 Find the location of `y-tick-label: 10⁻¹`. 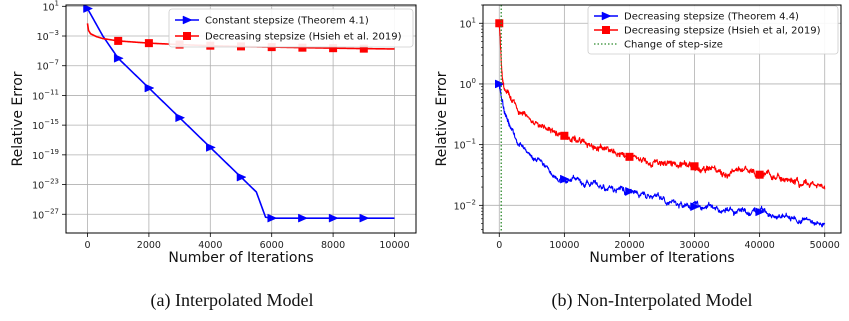

y-tick-label: 10⁻¹ is located at coordinates (465, 145).